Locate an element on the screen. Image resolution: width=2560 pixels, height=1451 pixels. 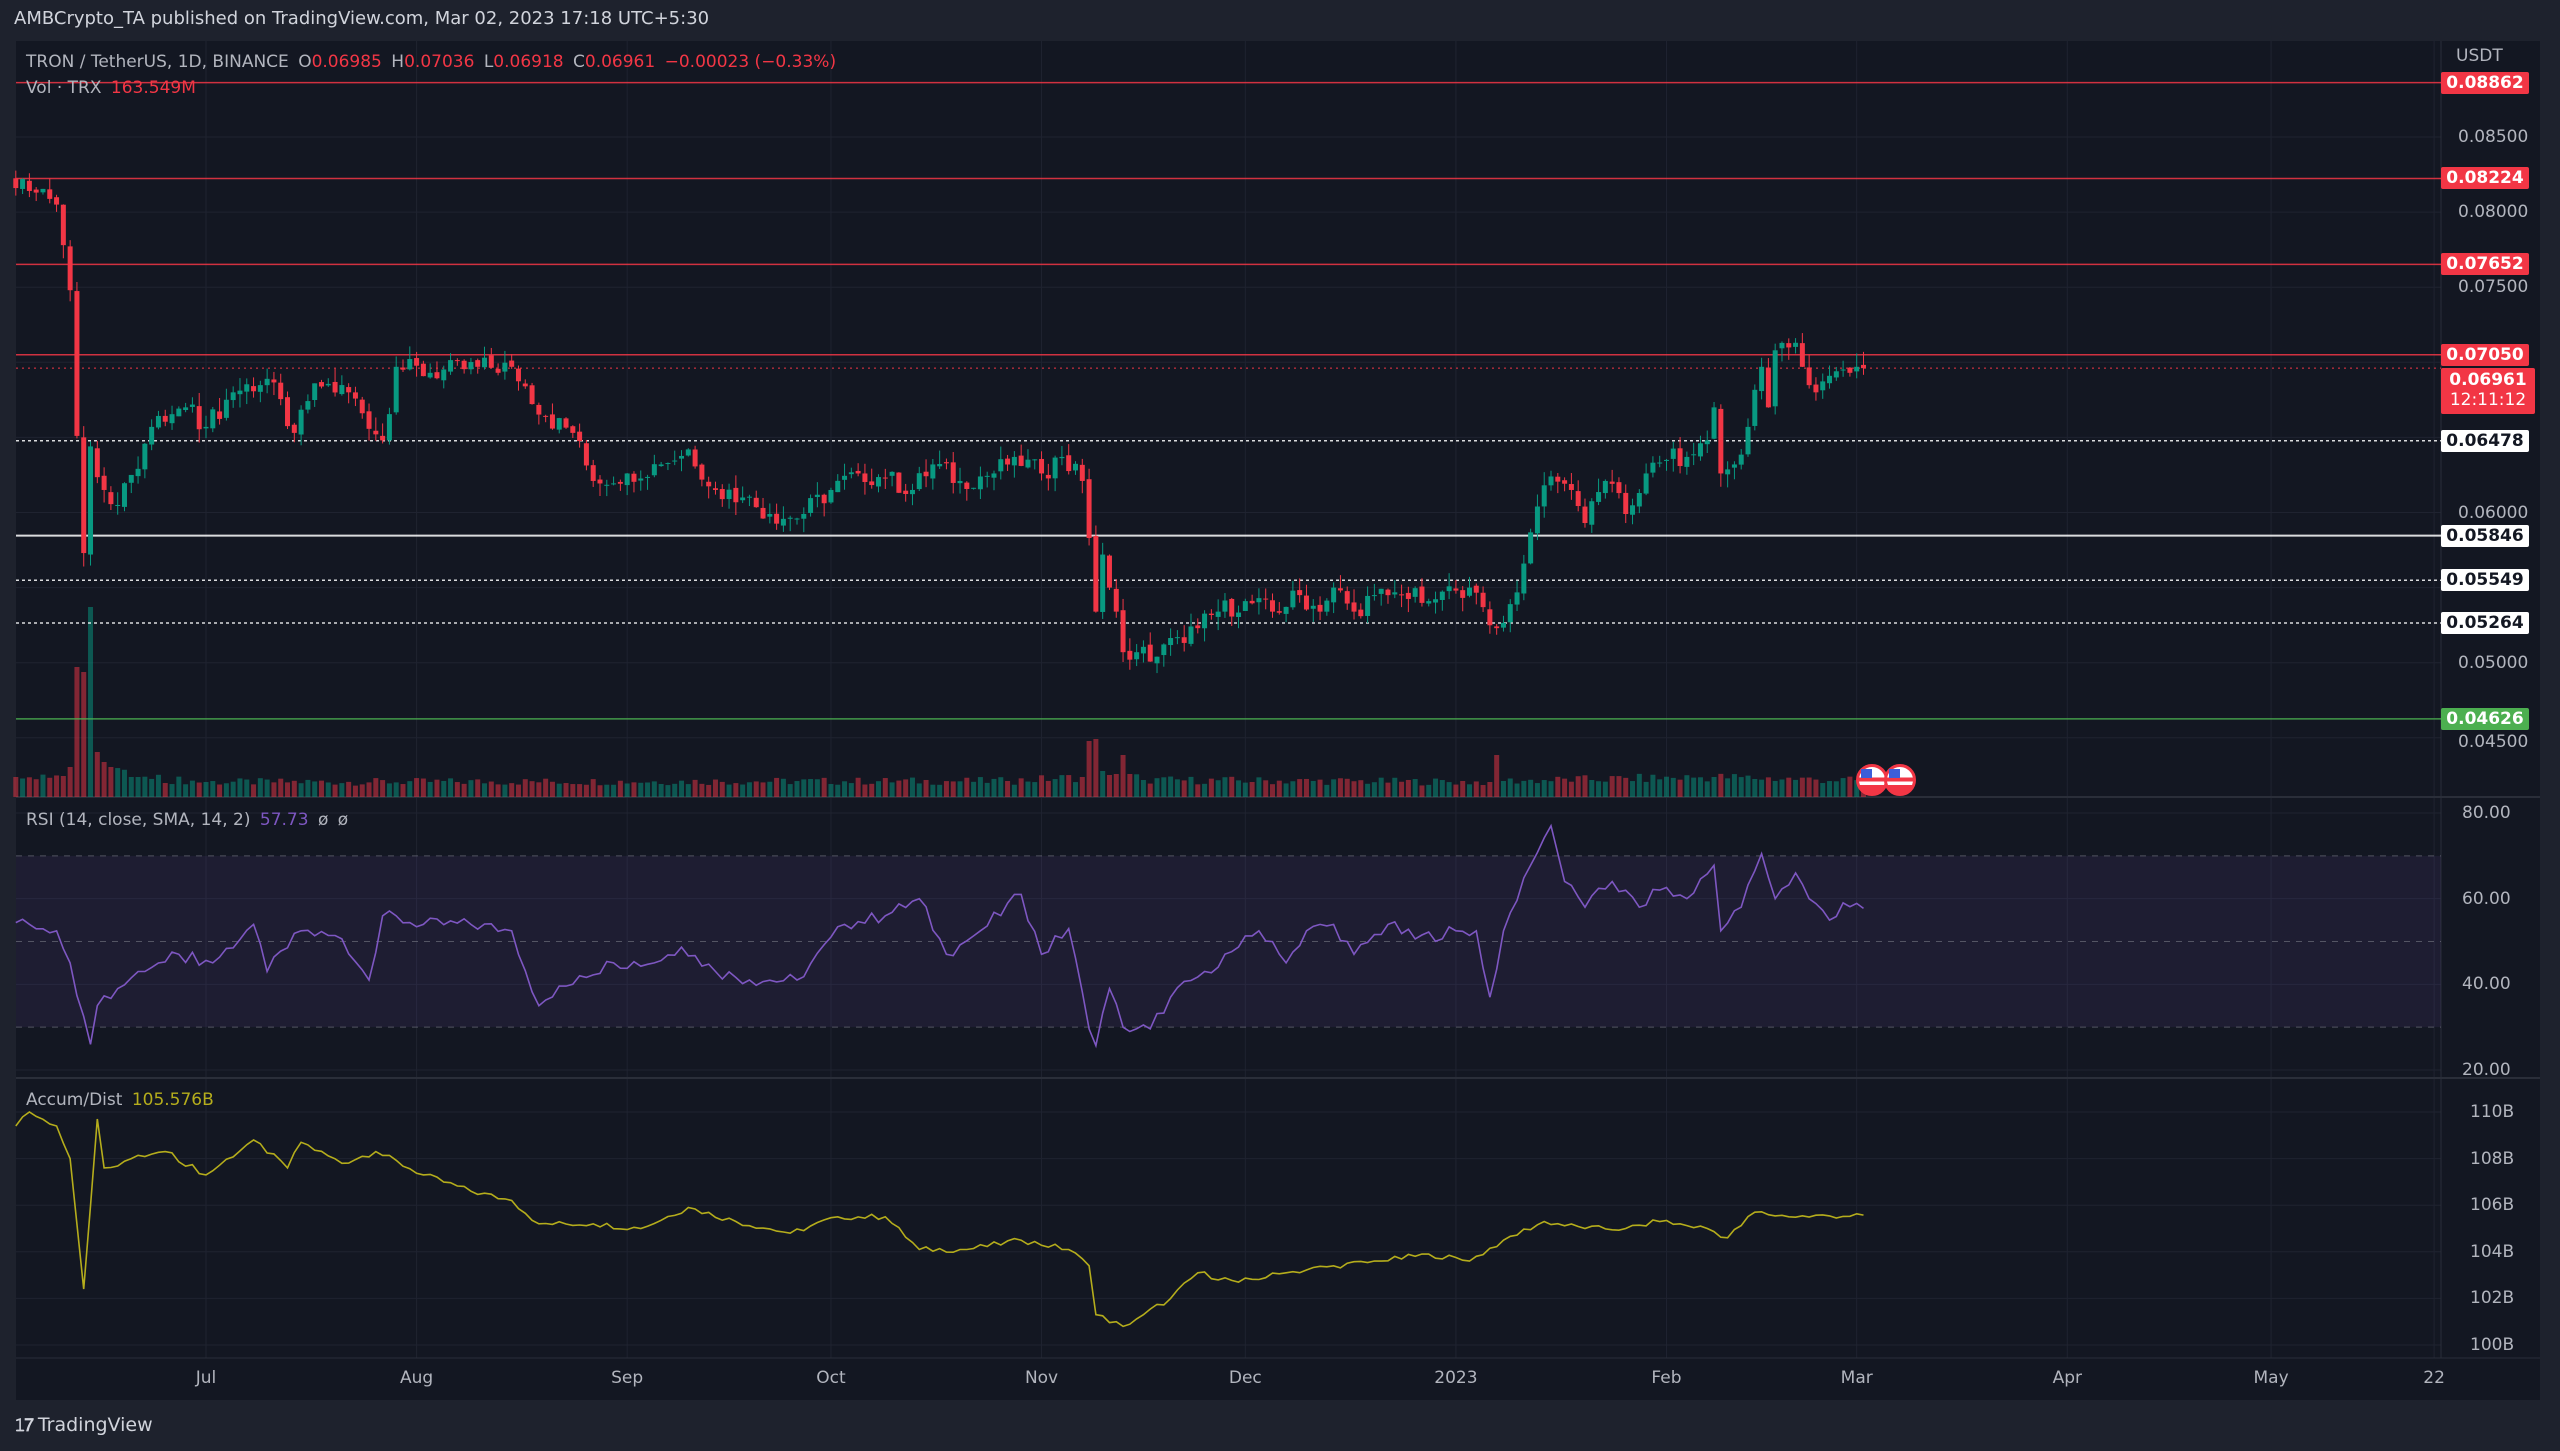
ad-tick-label: 100B is located at coordinates (2492, 1345).